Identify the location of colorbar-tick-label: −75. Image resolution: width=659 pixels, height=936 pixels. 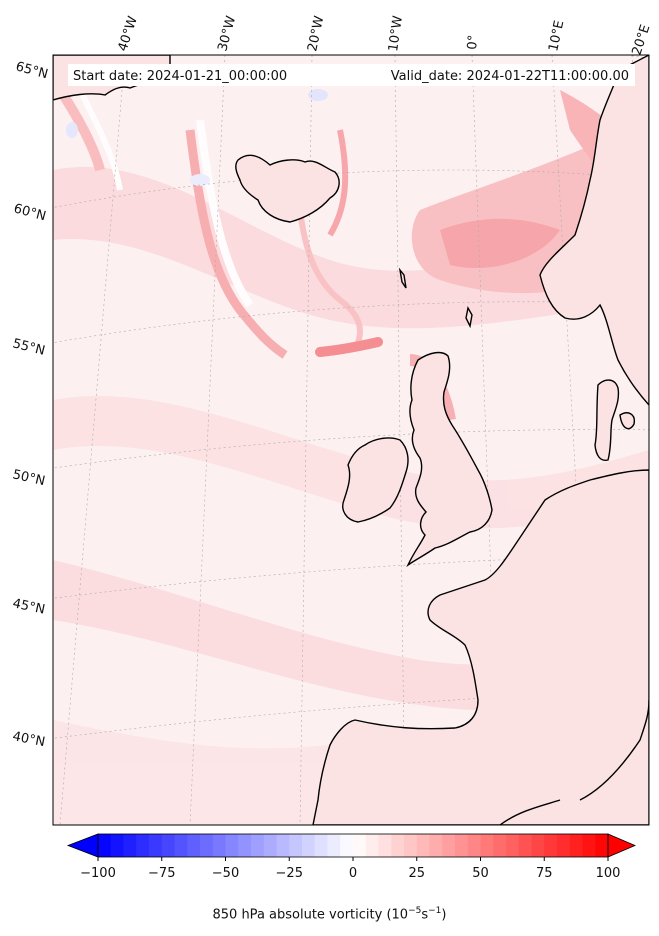
(161, 873).